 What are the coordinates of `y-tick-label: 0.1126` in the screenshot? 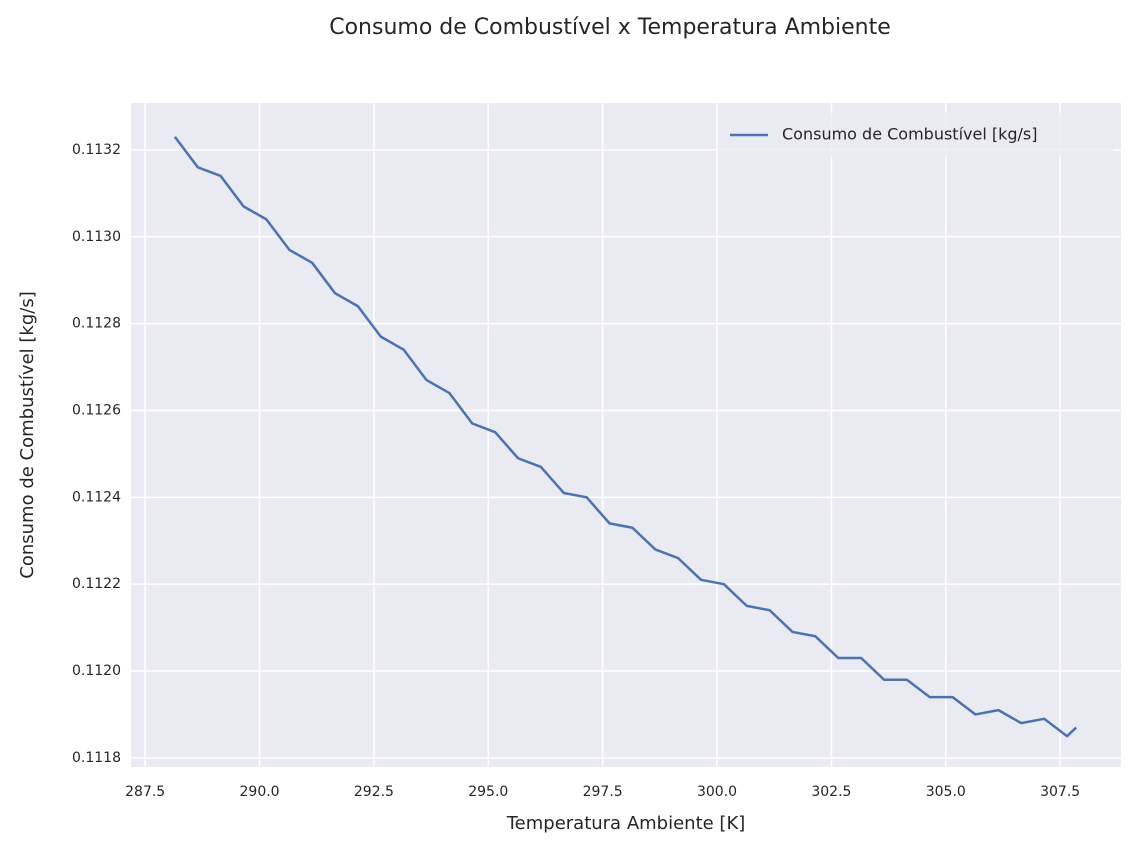 It's located at (96, 410).